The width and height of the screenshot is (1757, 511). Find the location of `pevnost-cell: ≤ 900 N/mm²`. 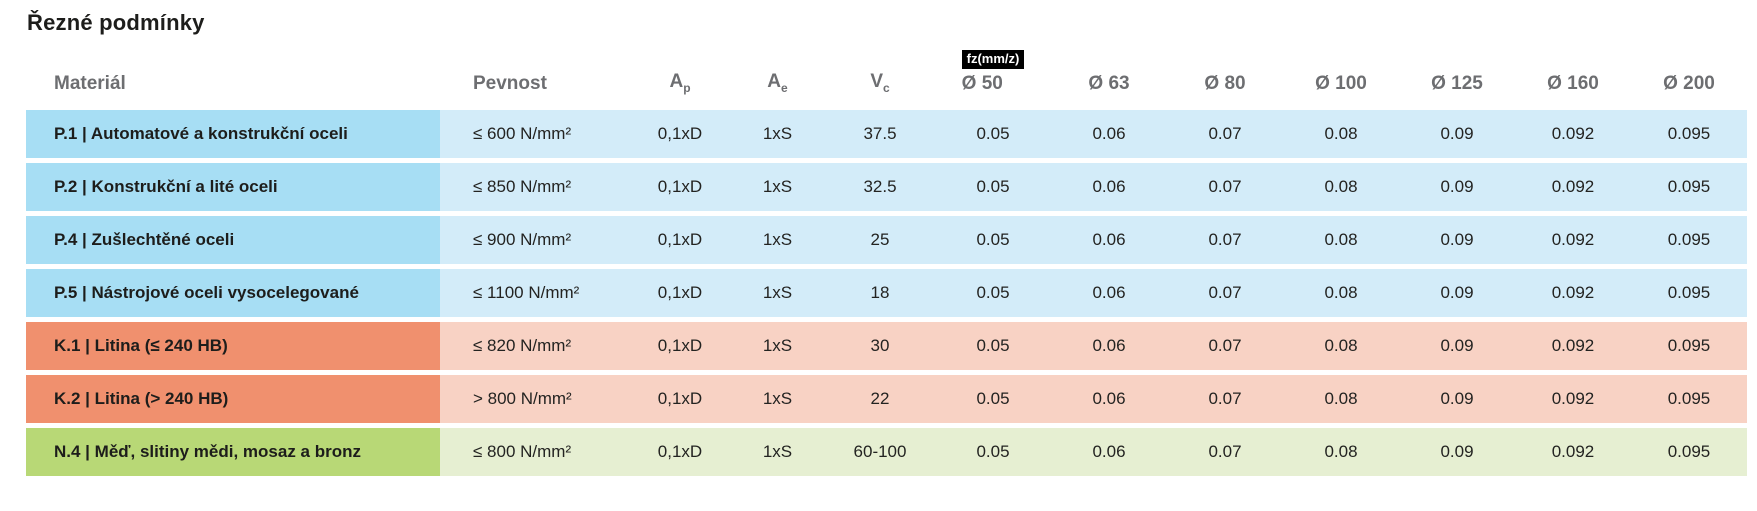

pevnost-cell: ≤ 900 N/mm² is located at coordinates (535, 239).